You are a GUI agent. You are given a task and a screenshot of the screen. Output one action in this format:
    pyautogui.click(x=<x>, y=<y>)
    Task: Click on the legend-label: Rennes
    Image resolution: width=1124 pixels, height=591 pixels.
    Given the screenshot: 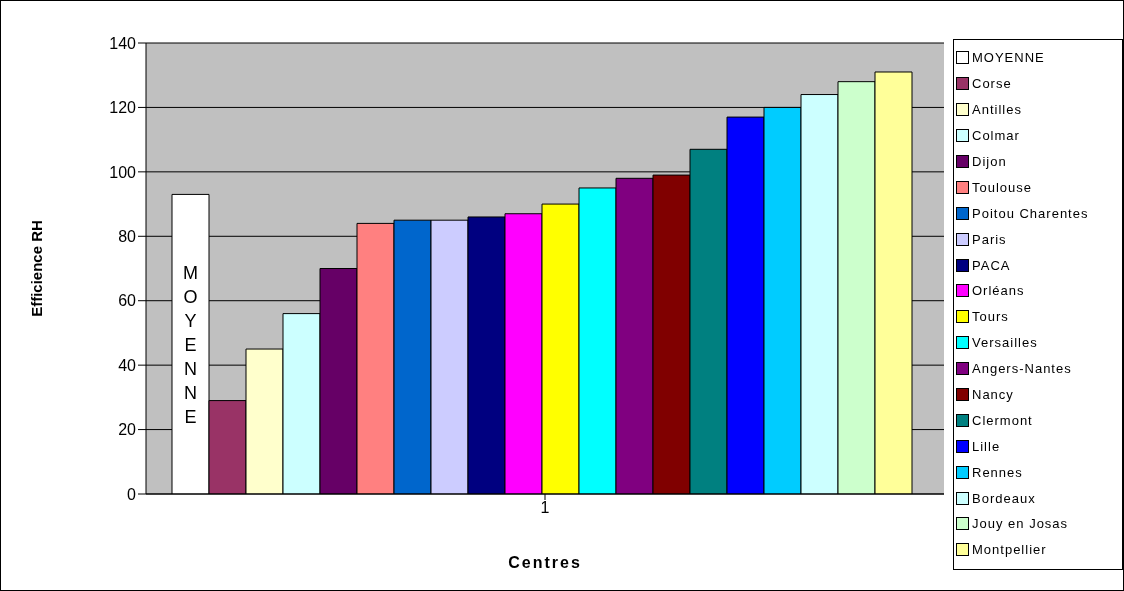 What is the action you would take?
    pyautogui.click(x=997, y=472)
    